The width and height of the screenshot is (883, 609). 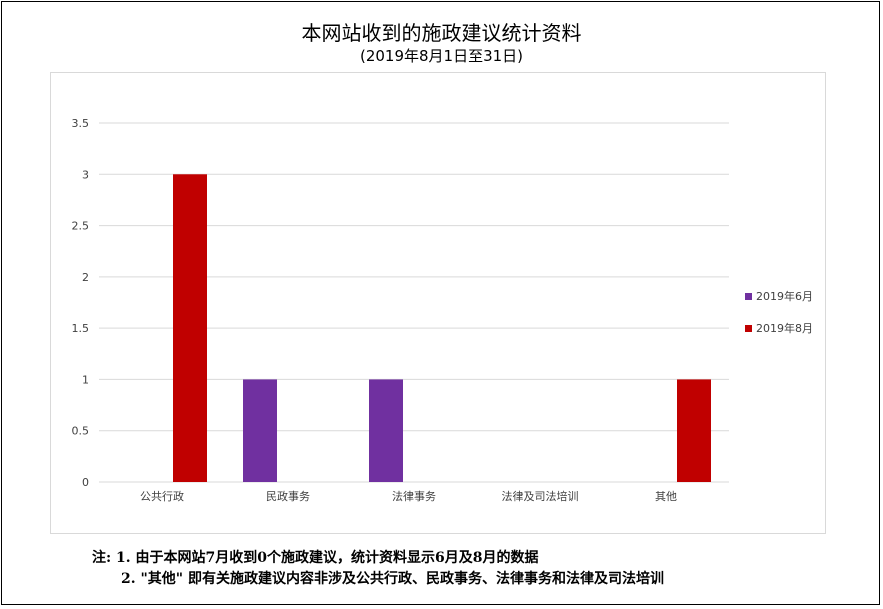 What do you see at coordinates (414, 496) in the screenshot?
I see `x-category-label: 法律事务` at bounding box center [414, 496].